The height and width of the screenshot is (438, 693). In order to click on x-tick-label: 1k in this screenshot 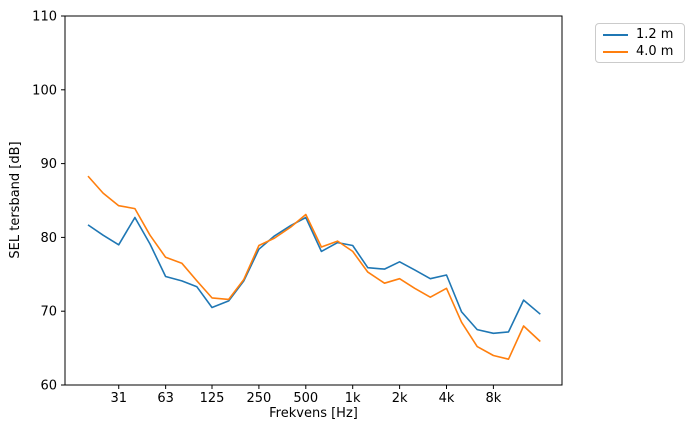, I will do `click(353, 398)`.